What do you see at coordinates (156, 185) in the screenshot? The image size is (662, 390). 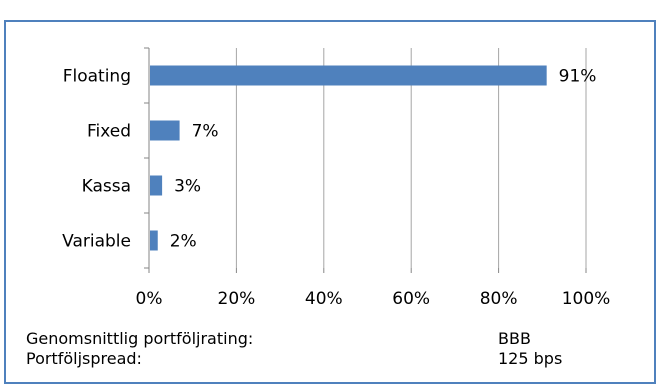 I see `bar-kassa` at bounding box center [156, 185].